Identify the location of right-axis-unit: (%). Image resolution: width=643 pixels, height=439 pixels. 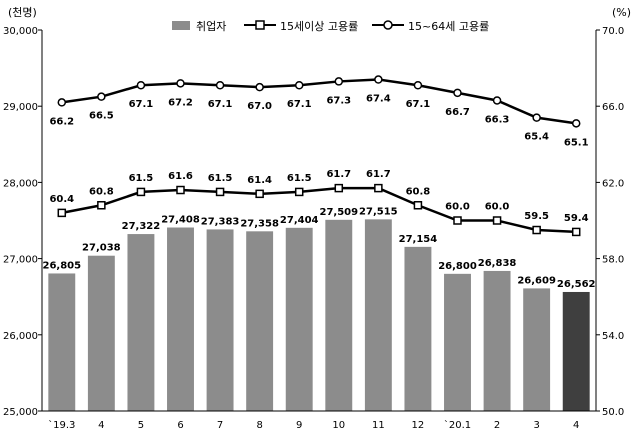
(621, 12).